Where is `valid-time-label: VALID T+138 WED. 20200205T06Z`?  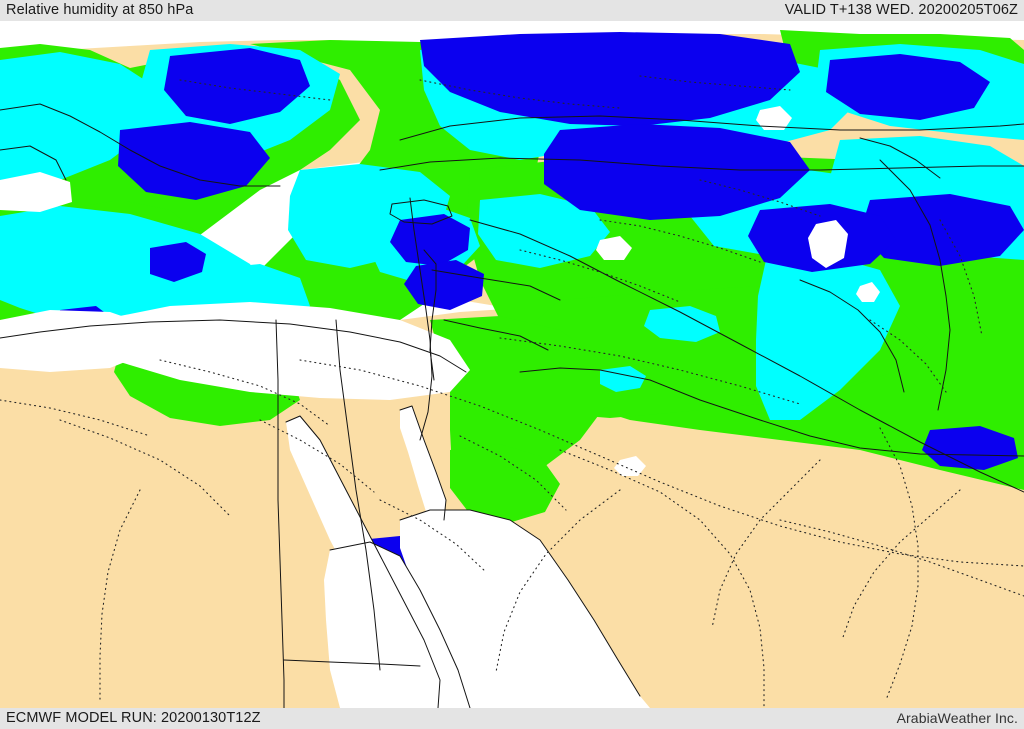
valid-time-label: VALID T+138 WED. 20200205T06Z is located at coordinates (901, 10).